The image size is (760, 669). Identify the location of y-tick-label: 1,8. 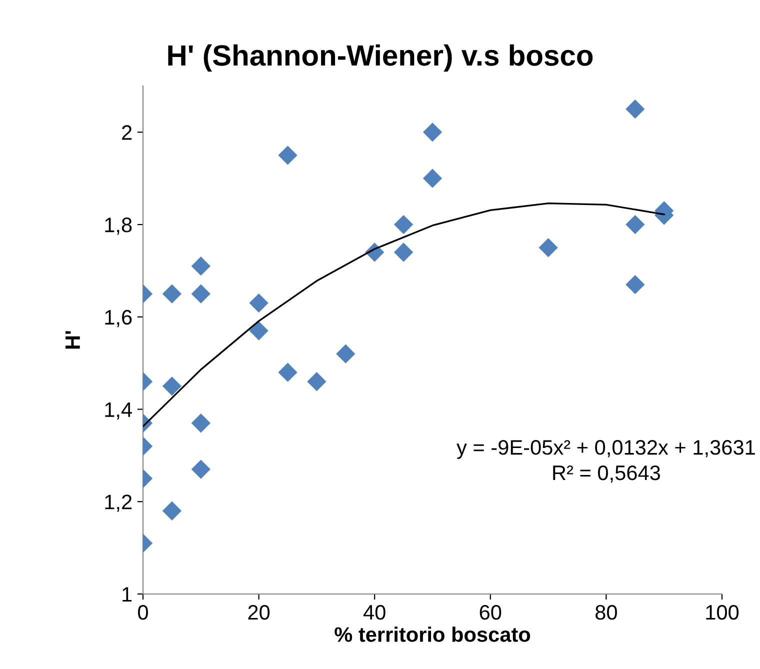
(118, 226).